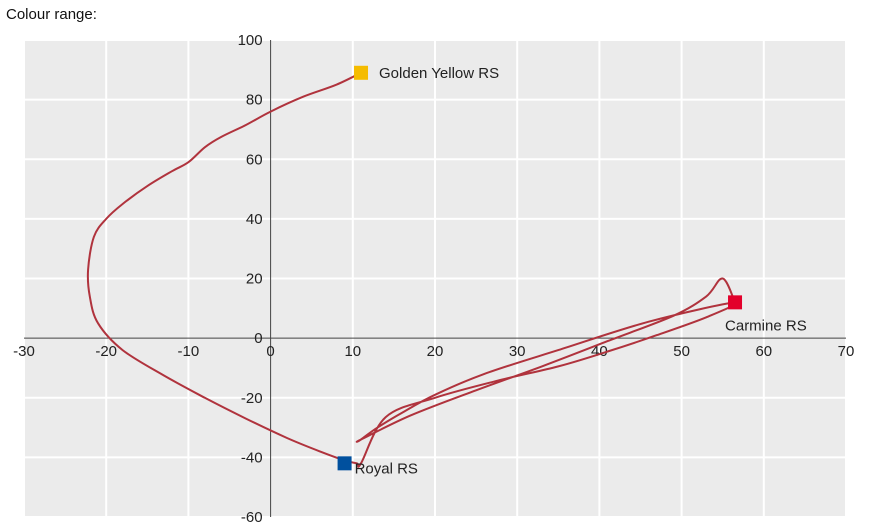  I want to click on x-tick-label: 70, so click(846, 351).